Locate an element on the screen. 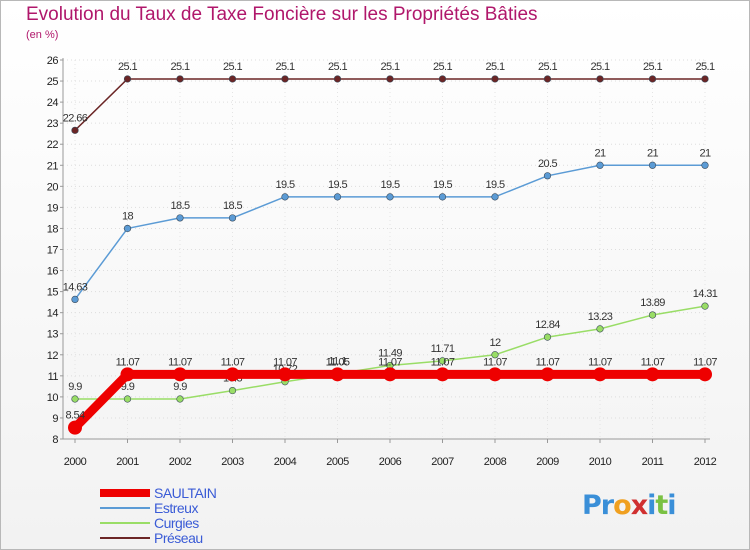 The height and width of the screenshot is (550, 750). data-label-saultain-2006: 11.07 is located at coordinates (390, 362).